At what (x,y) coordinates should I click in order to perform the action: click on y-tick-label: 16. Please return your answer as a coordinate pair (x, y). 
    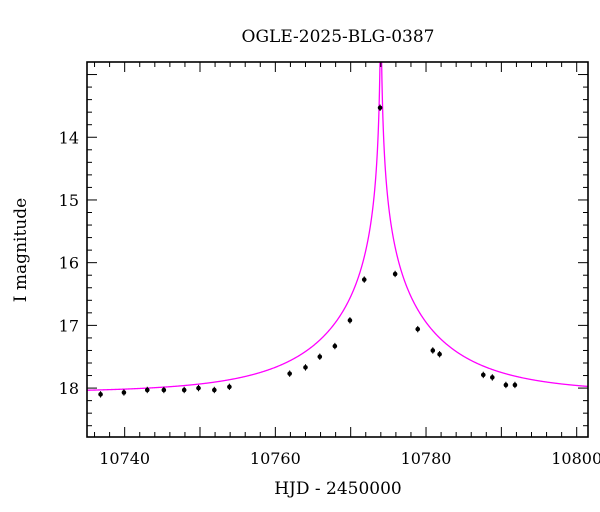
    Looking at the image, I should click on (69, 263).